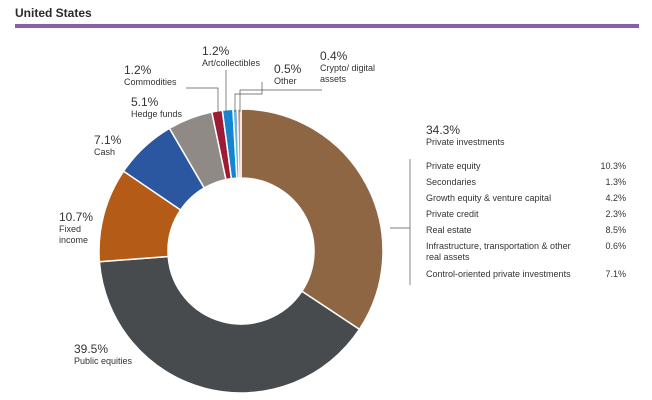 Image resolution: width=652 pixels, height=400 pixels. Describe the element at coordinates (150, 75) in the screenshot. I see `label-commodities: 1.2% Commodities` at that location.